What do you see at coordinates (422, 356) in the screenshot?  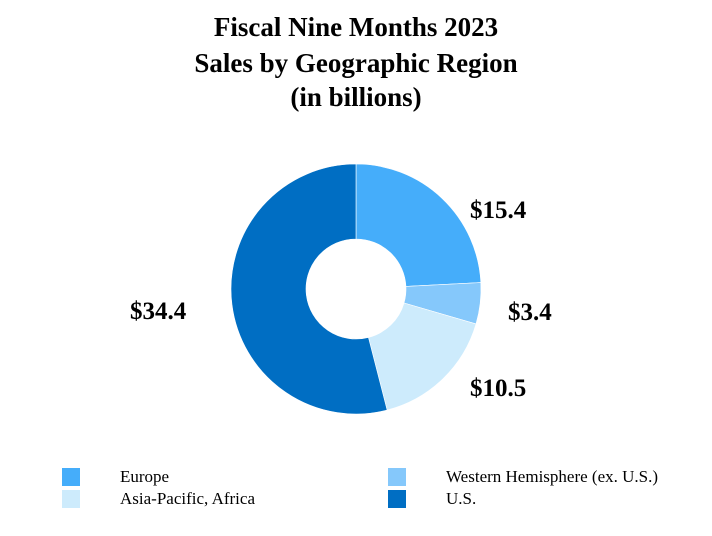 I see `slice-asia-pacific-africa` at bounding box center [422, 356].